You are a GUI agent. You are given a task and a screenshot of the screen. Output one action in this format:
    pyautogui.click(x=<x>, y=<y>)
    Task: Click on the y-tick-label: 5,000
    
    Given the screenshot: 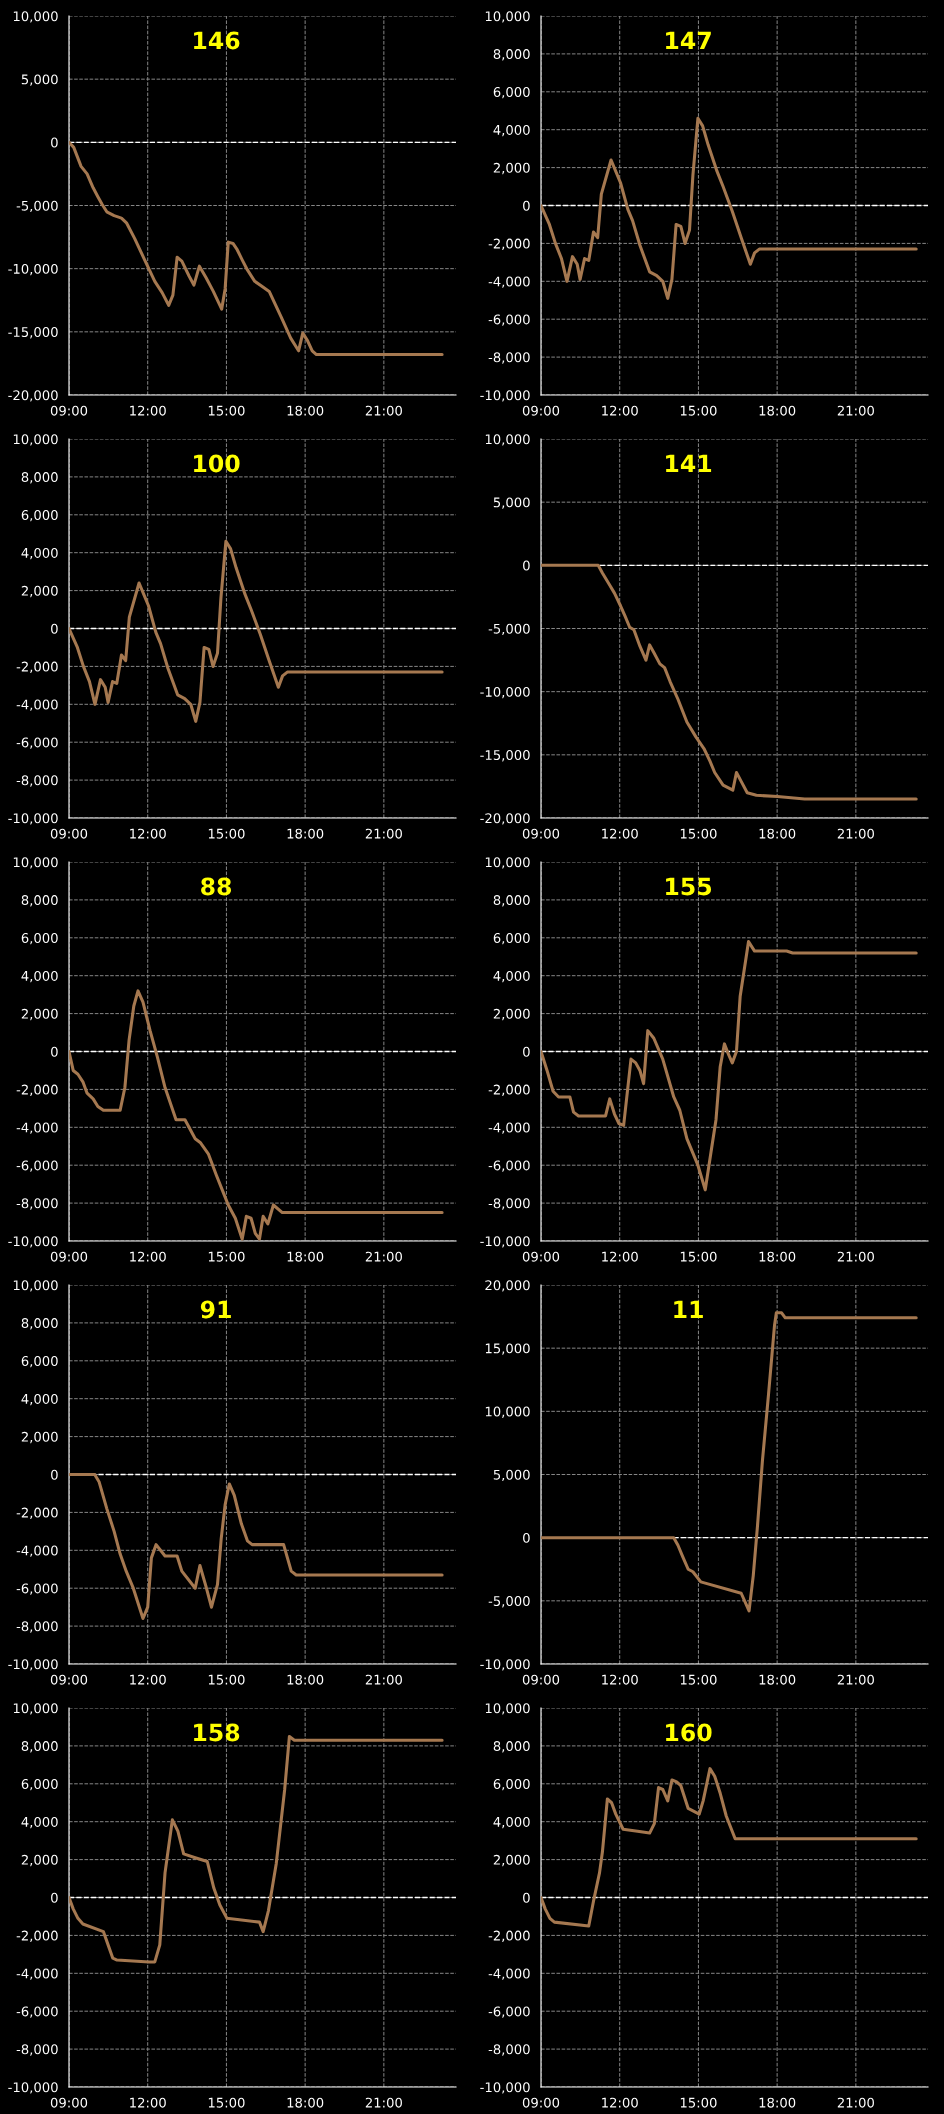 What is the action you would take?
    pyautogui.click(x=39, y=80)
    